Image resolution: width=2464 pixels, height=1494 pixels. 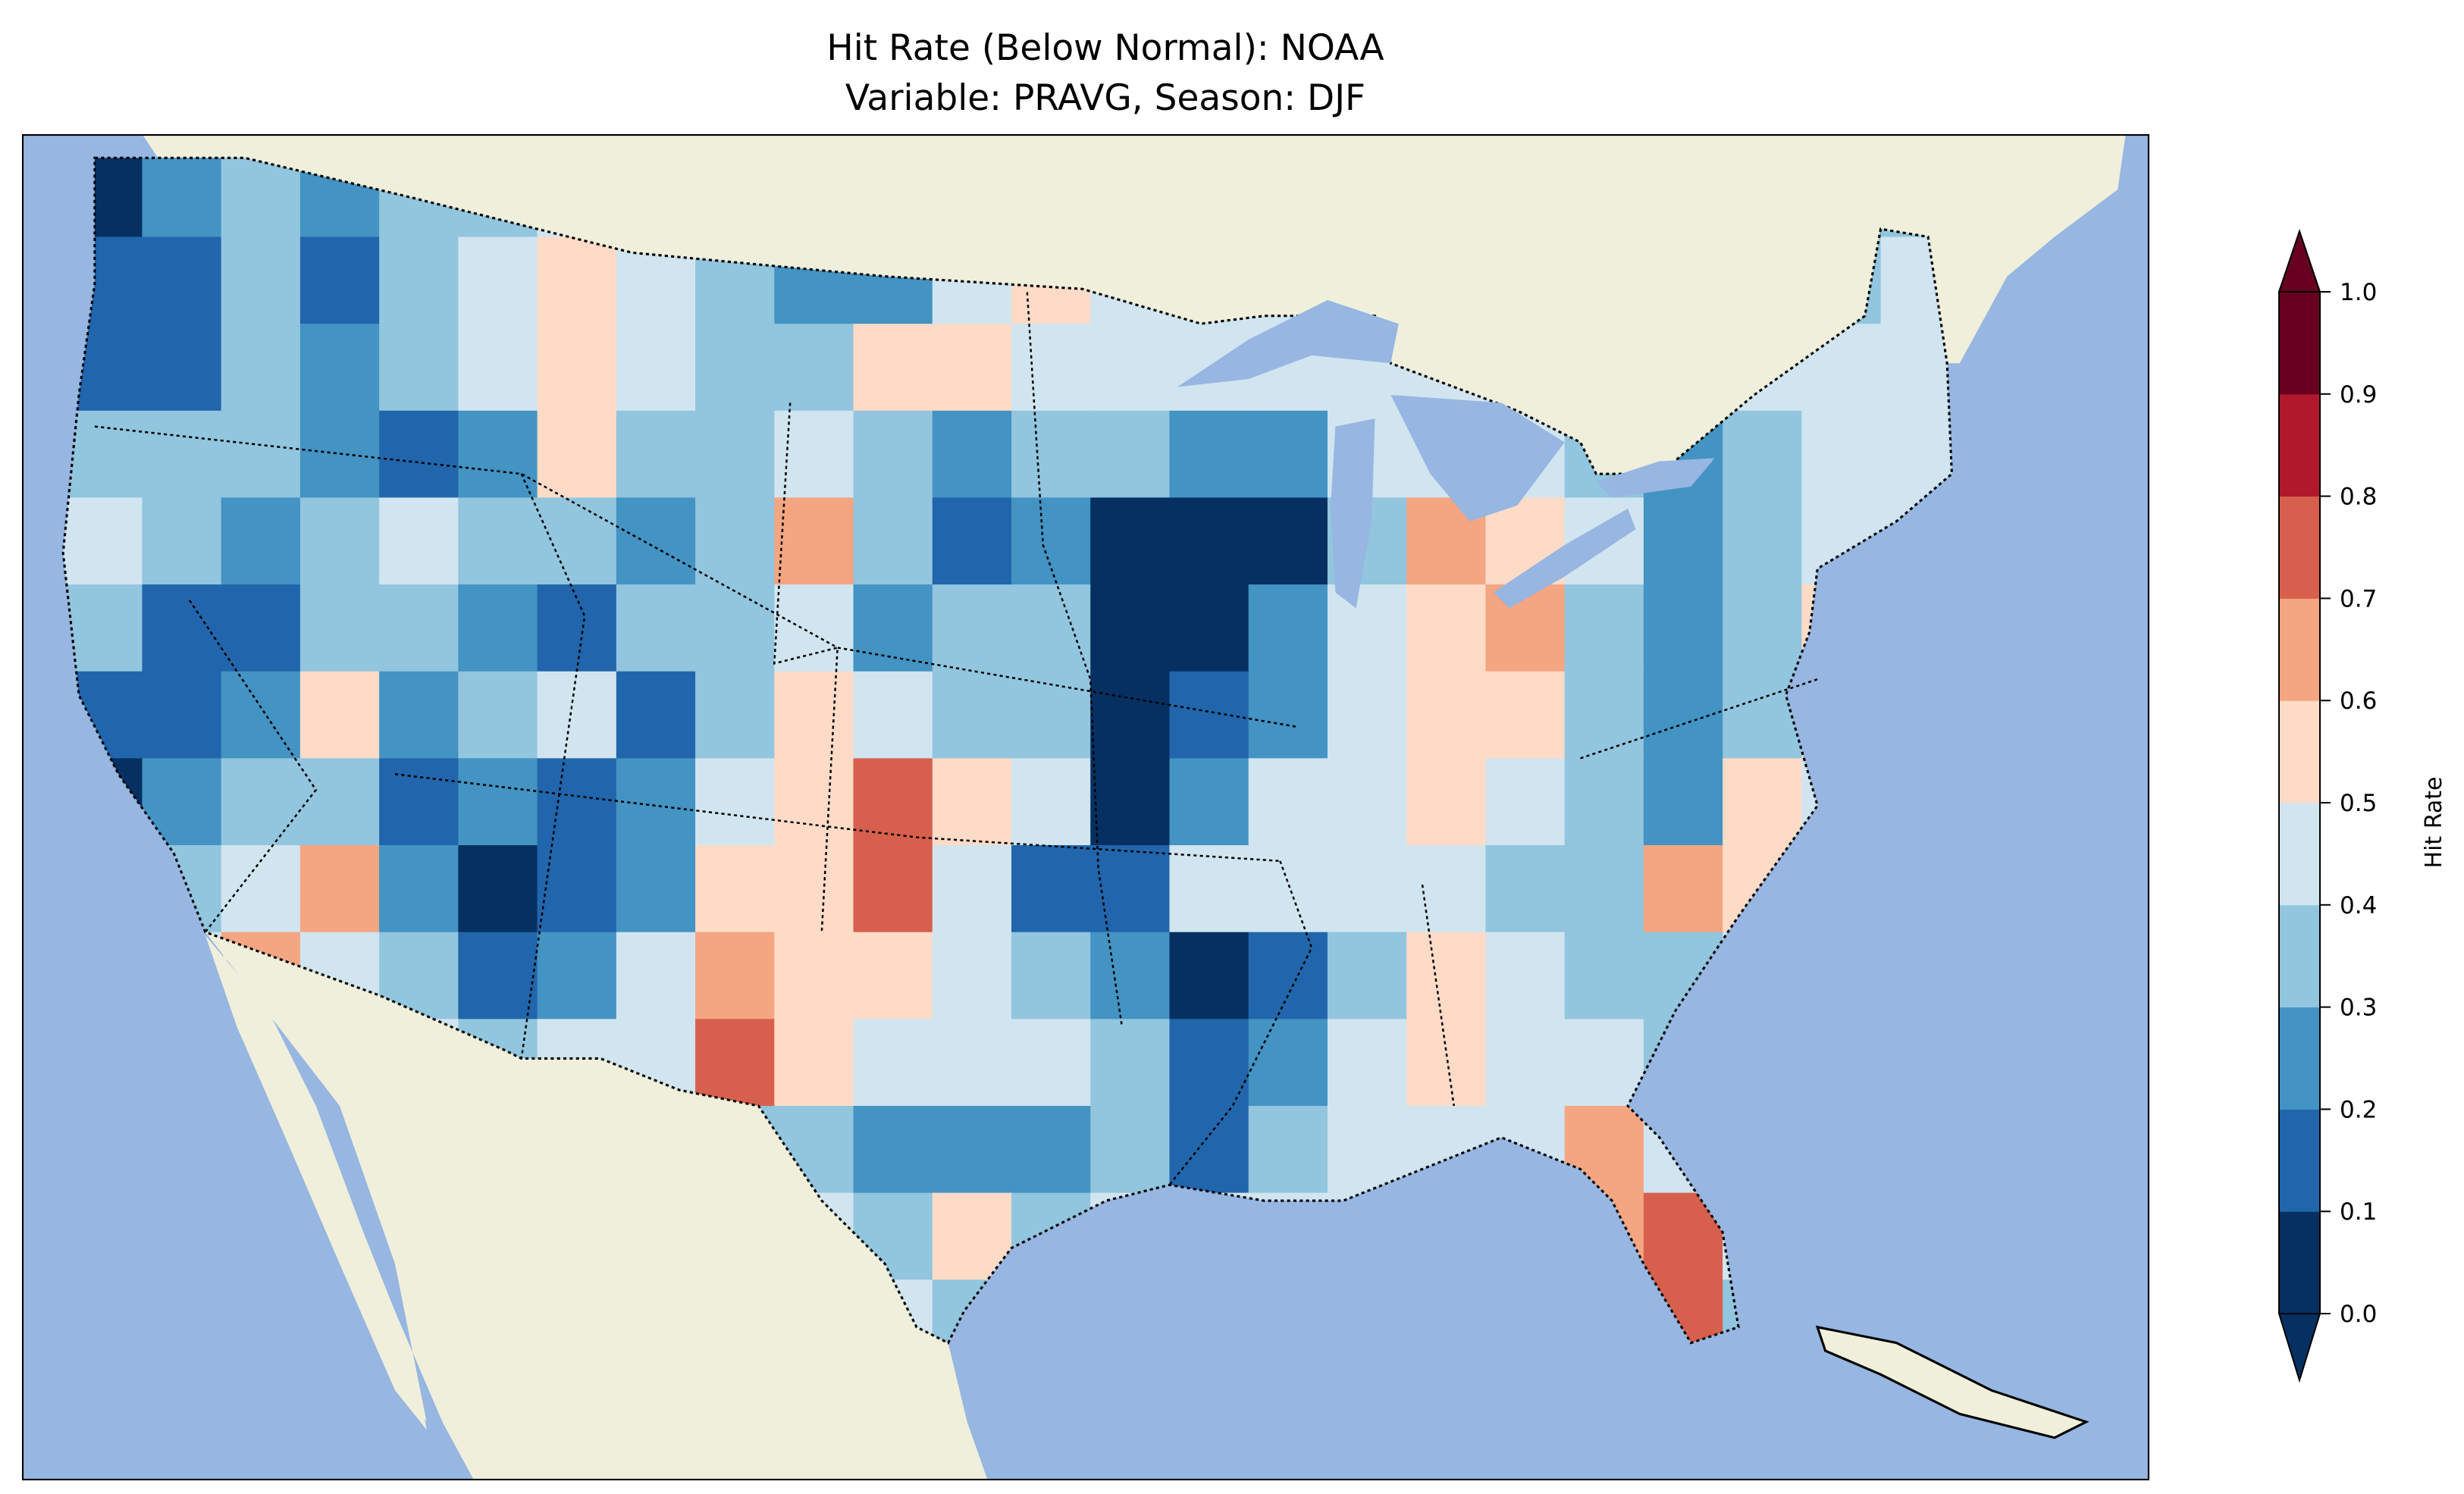 I want to click on colorbar-tick-label: 0.6, so click(x=2358, y=701).